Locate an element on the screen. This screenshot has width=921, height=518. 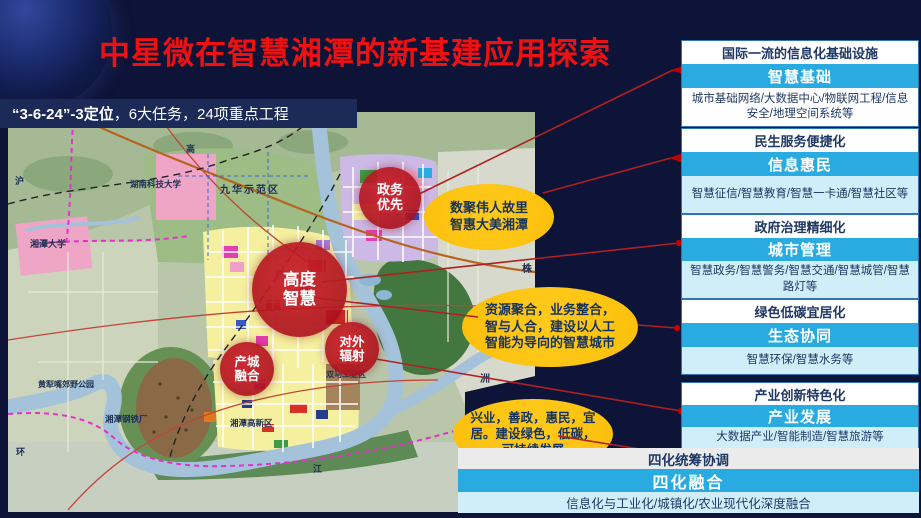
minor-routes is located at coordinates (243, 207).